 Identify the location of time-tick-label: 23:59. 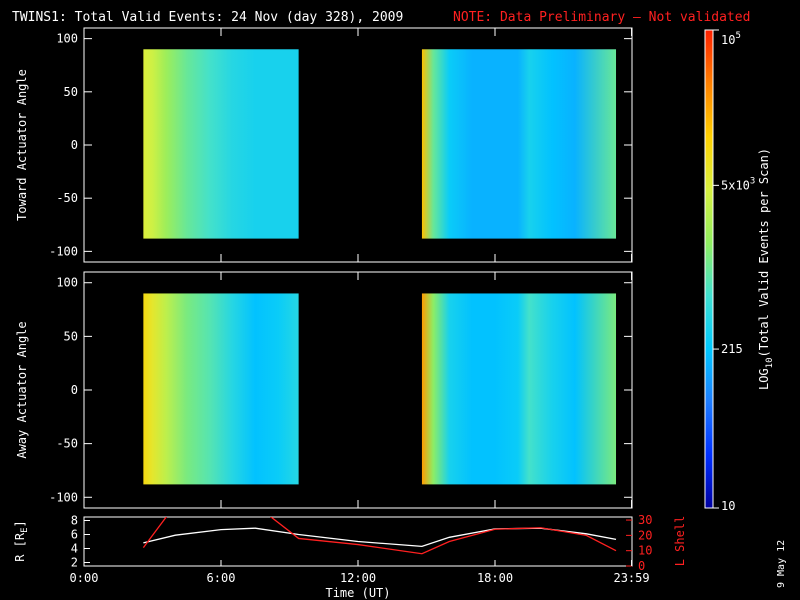
(631, 578).